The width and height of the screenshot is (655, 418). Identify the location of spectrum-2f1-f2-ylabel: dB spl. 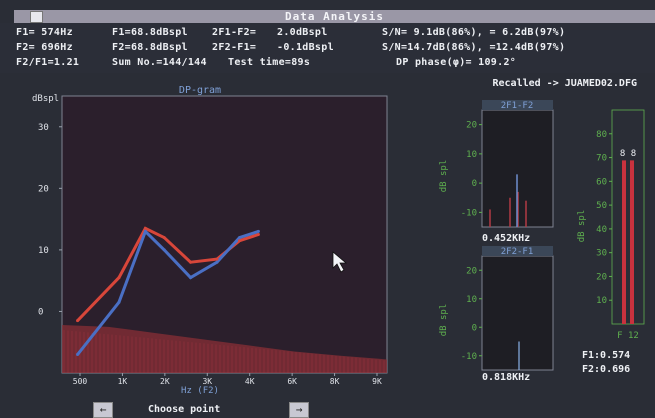
(444, 176).